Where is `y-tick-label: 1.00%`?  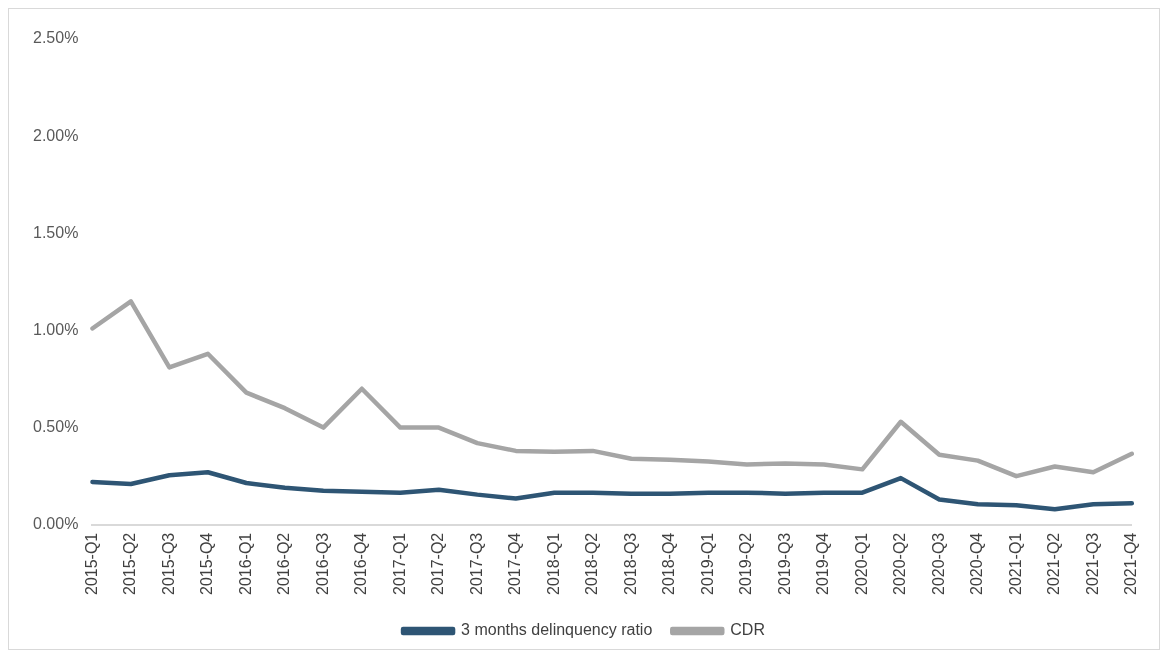
y-tick-label: 1.00% is located at coordinates (55, 329).